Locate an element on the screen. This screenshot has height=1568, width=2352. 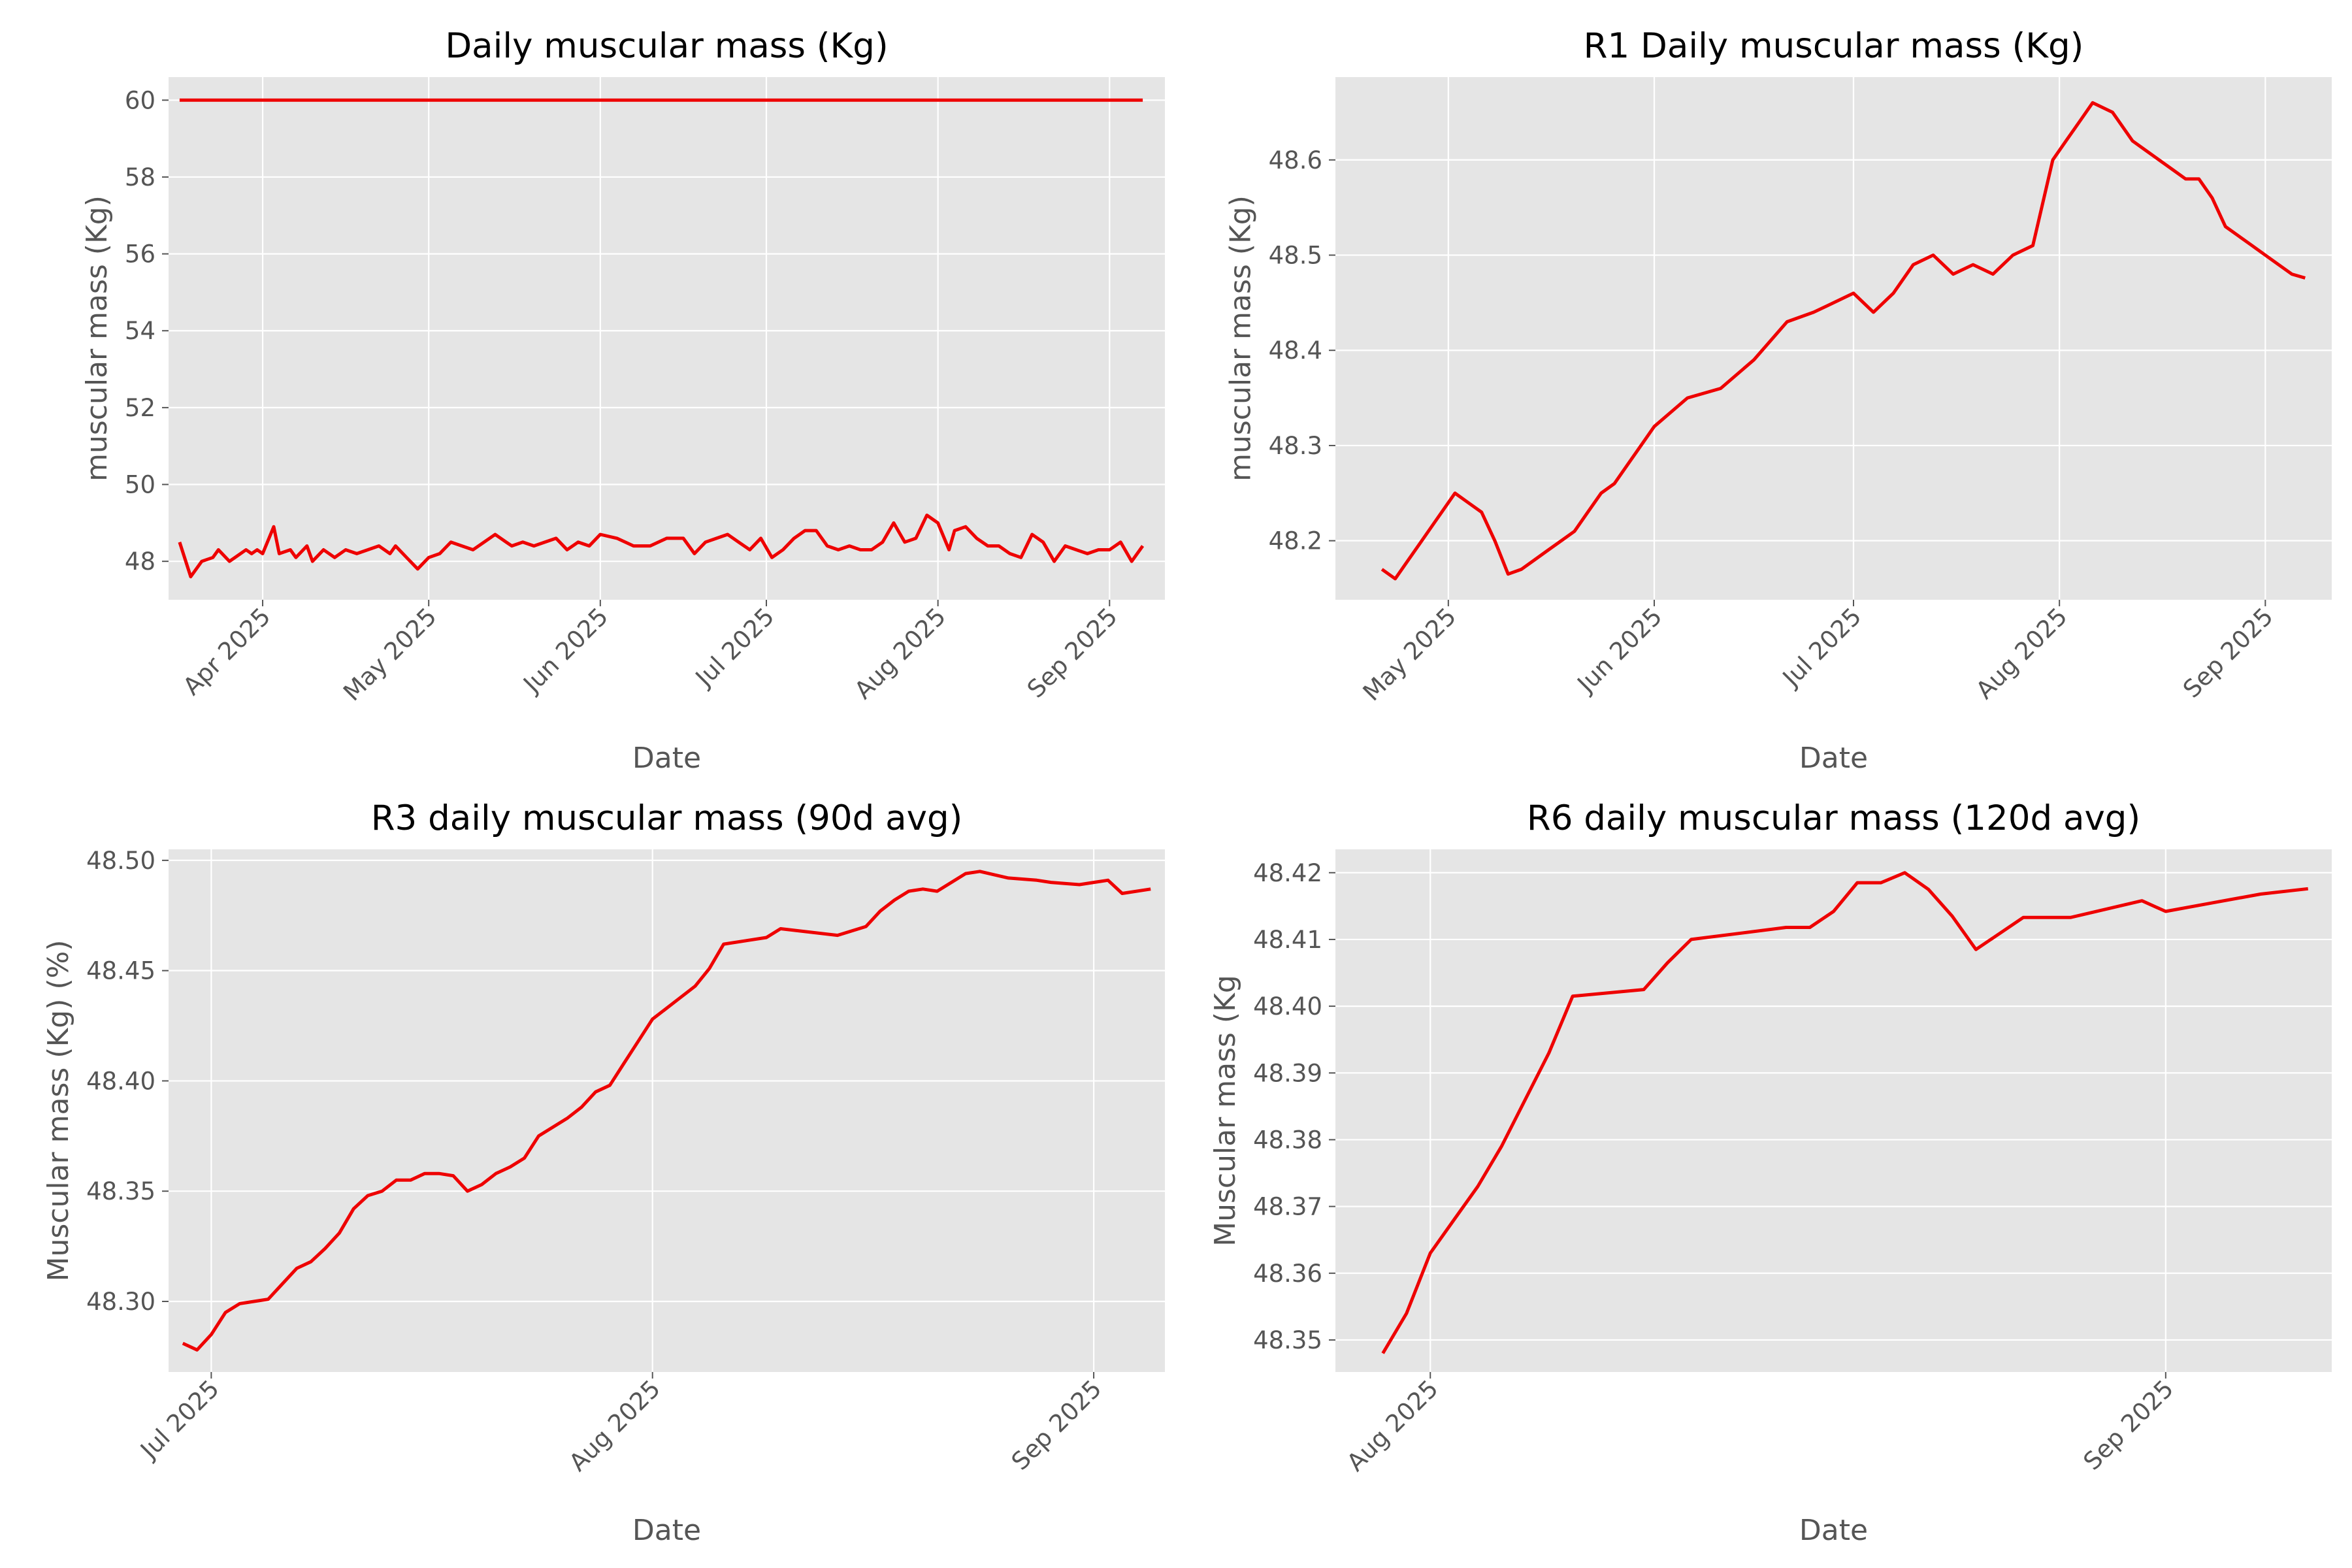
chart-title: R1 Daily muscular mass (Kg) is located at coordinates (1834, 46).